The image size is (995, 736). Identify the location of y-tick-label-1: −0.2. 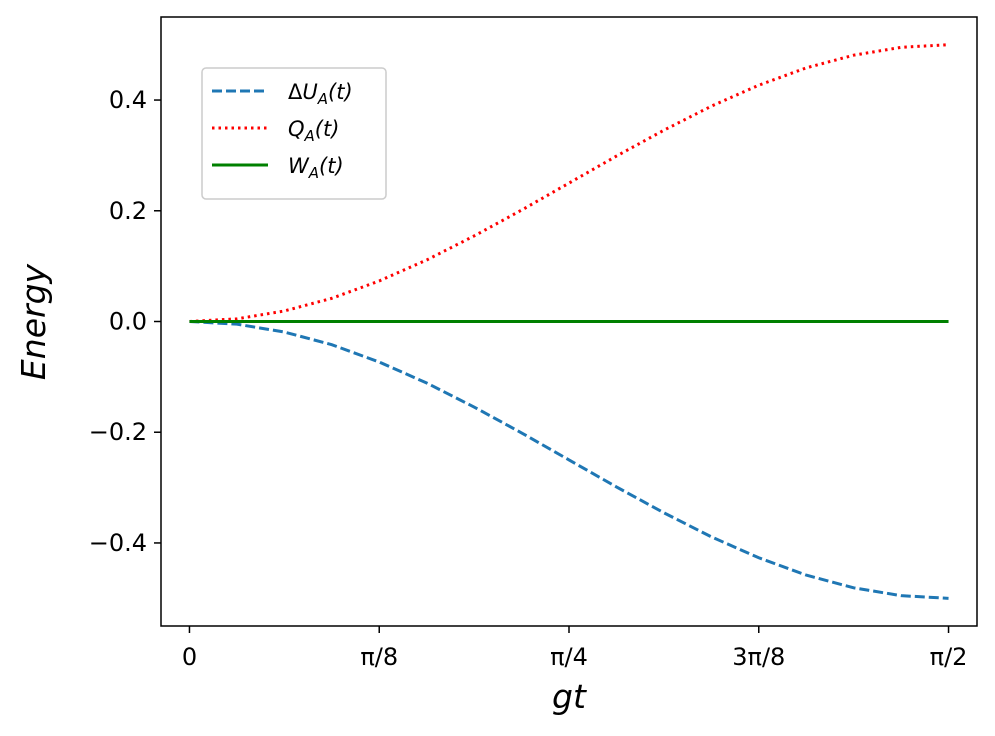
(118, 432).